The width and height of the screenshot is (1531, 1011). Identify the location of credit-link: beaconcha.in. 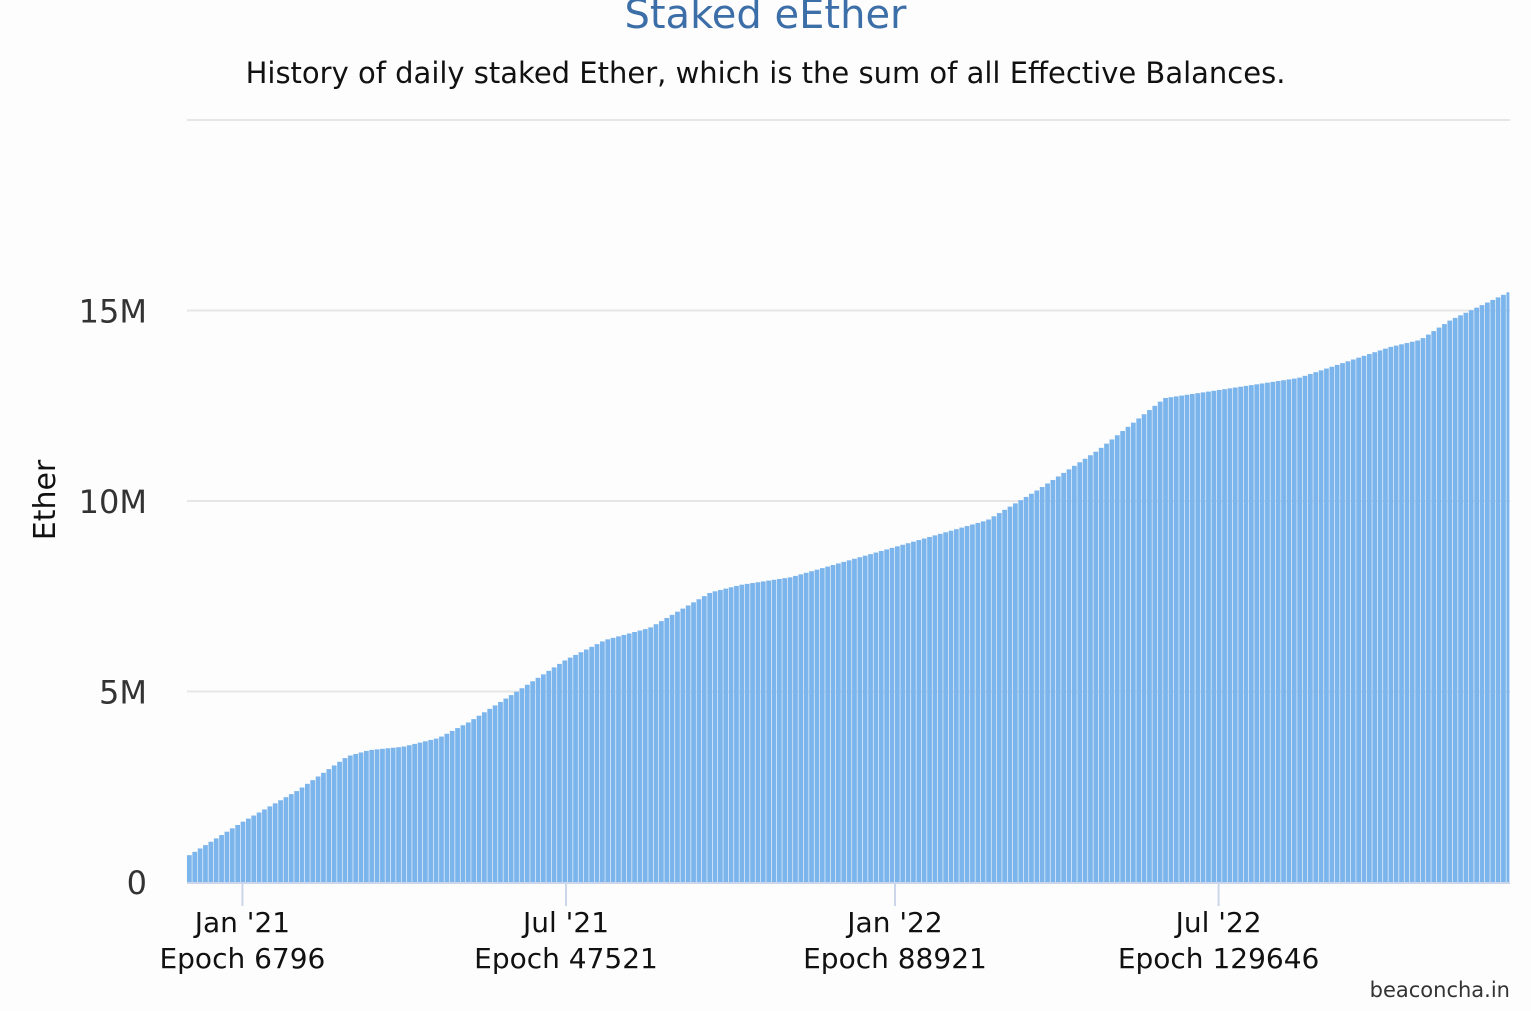
(1439, 990).